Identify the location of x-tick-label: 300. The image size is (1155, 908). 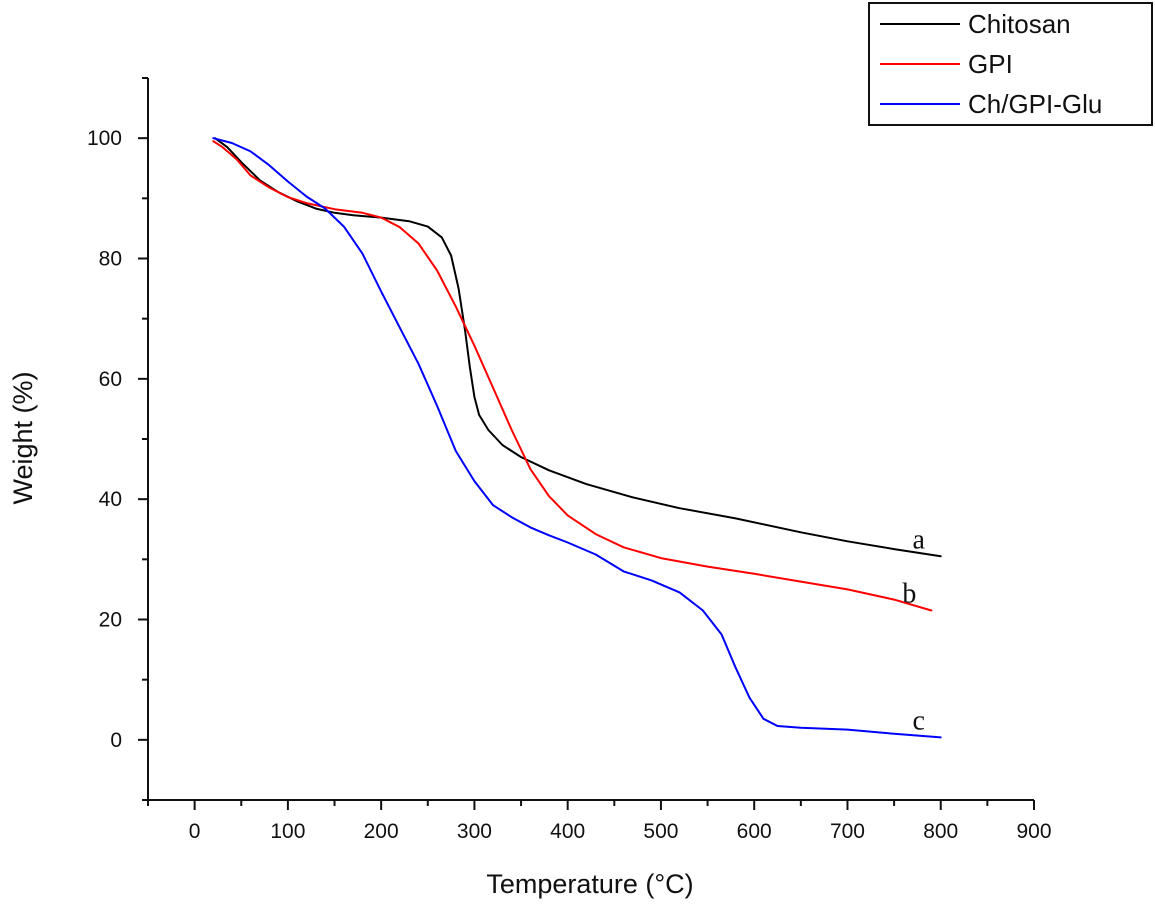
(474, 831).